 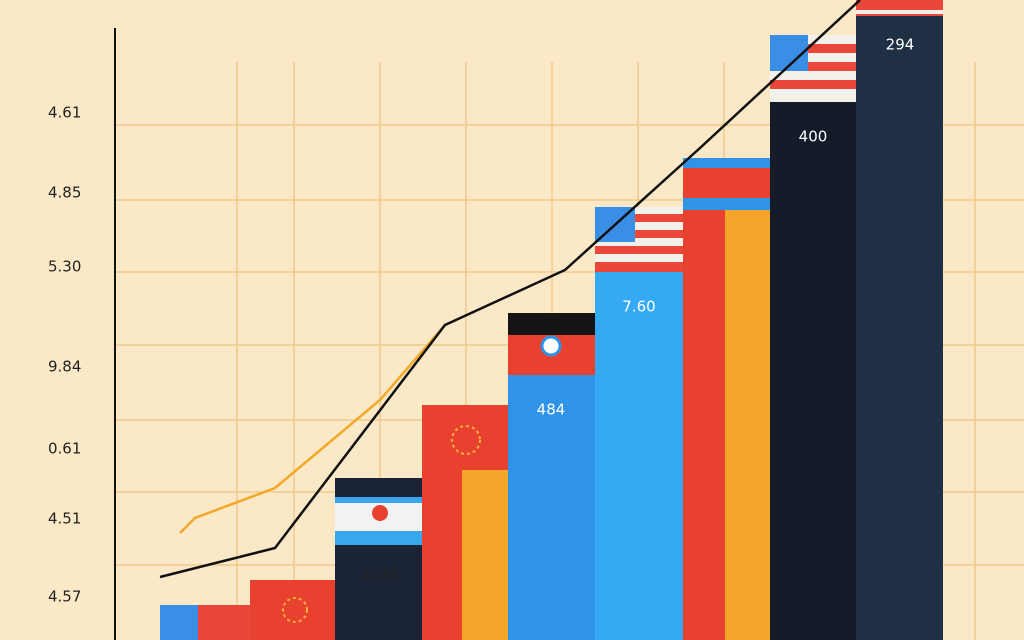 What do you see at coordinates (551, 410) in the screenshot?
I see `bar-label: 484` at bounding box center [551, 410].